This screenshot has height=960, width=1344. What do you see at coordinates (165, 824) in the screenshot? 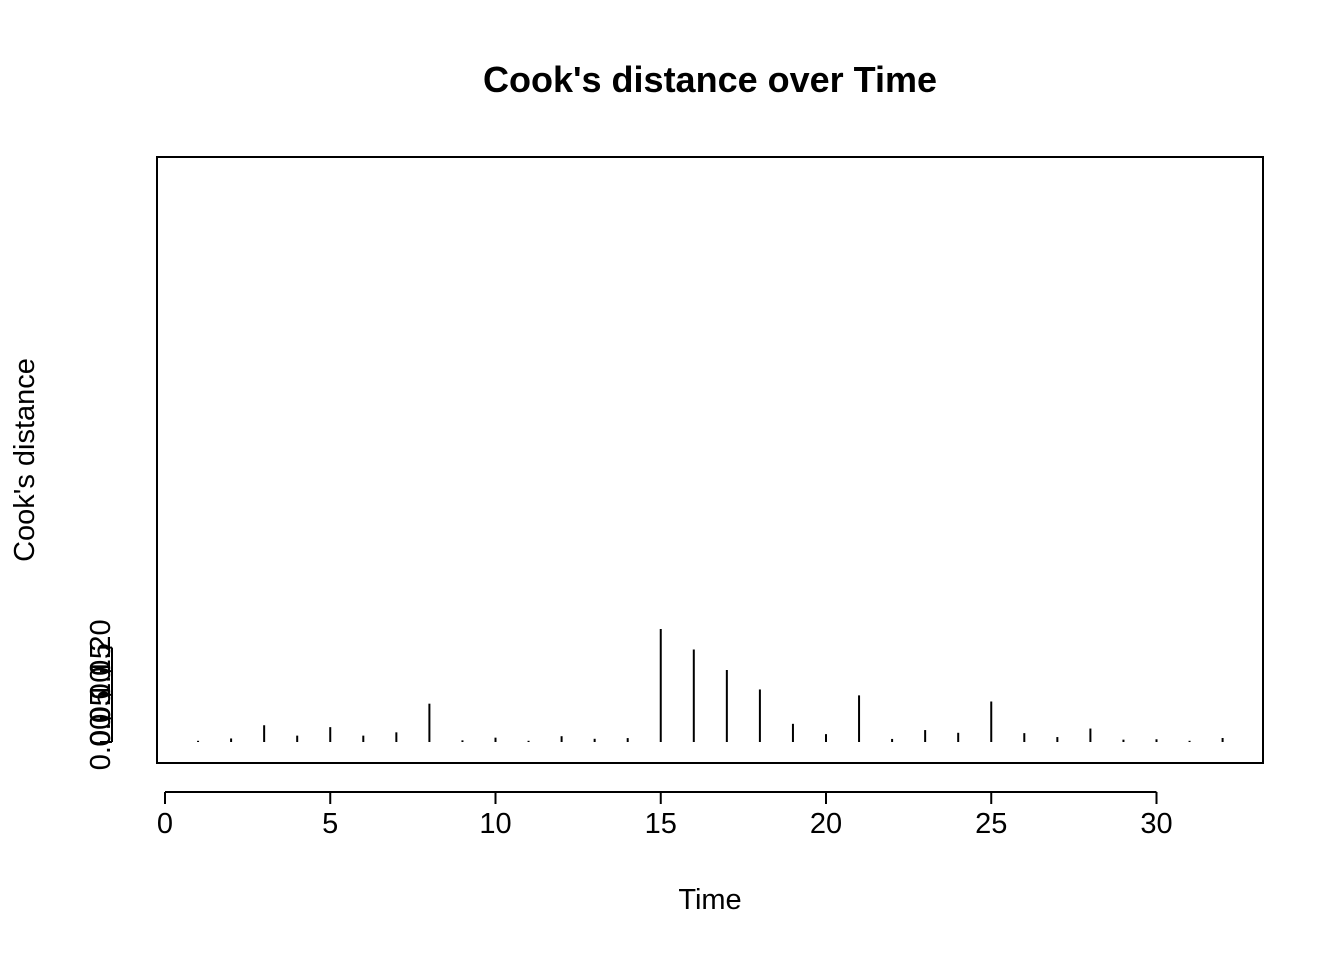
I see `x-tick-label: 0` at bounding box center [165, 824].